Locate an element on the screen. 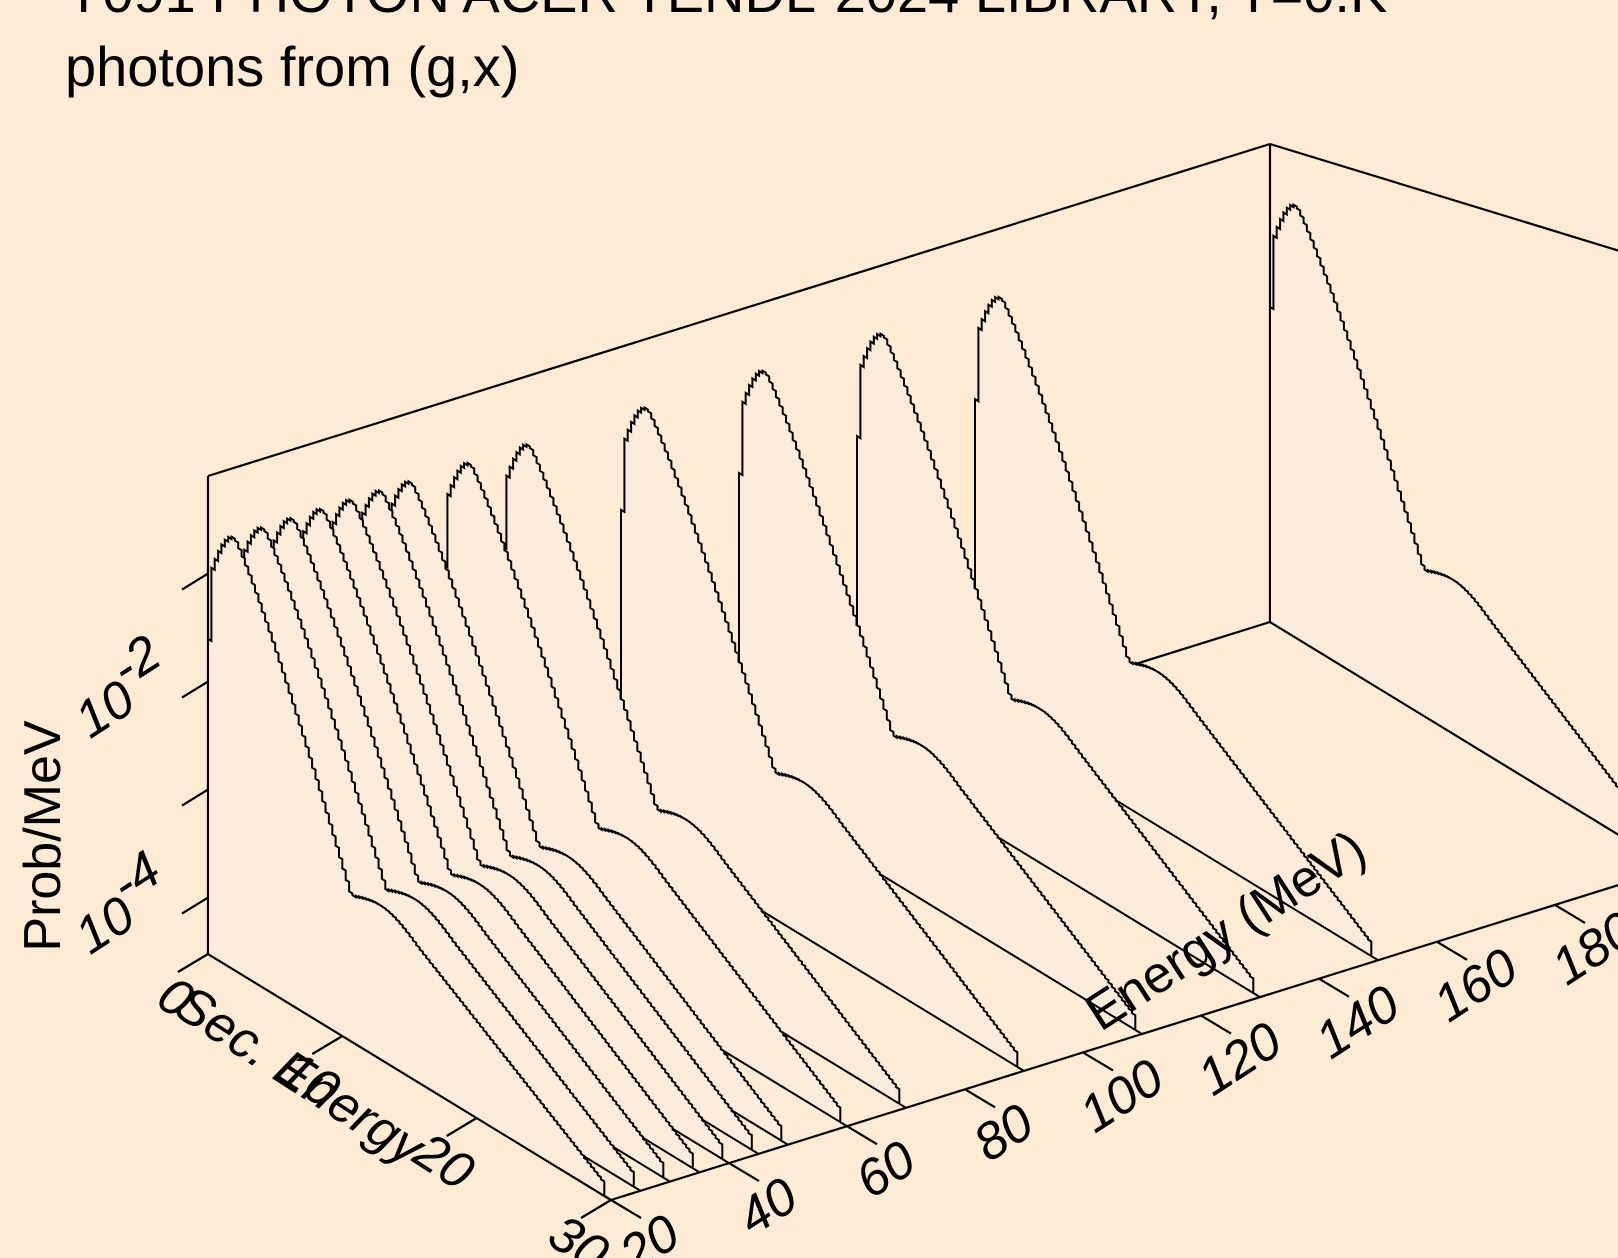  prob-tick--3 is located at coordinates (195, 797).